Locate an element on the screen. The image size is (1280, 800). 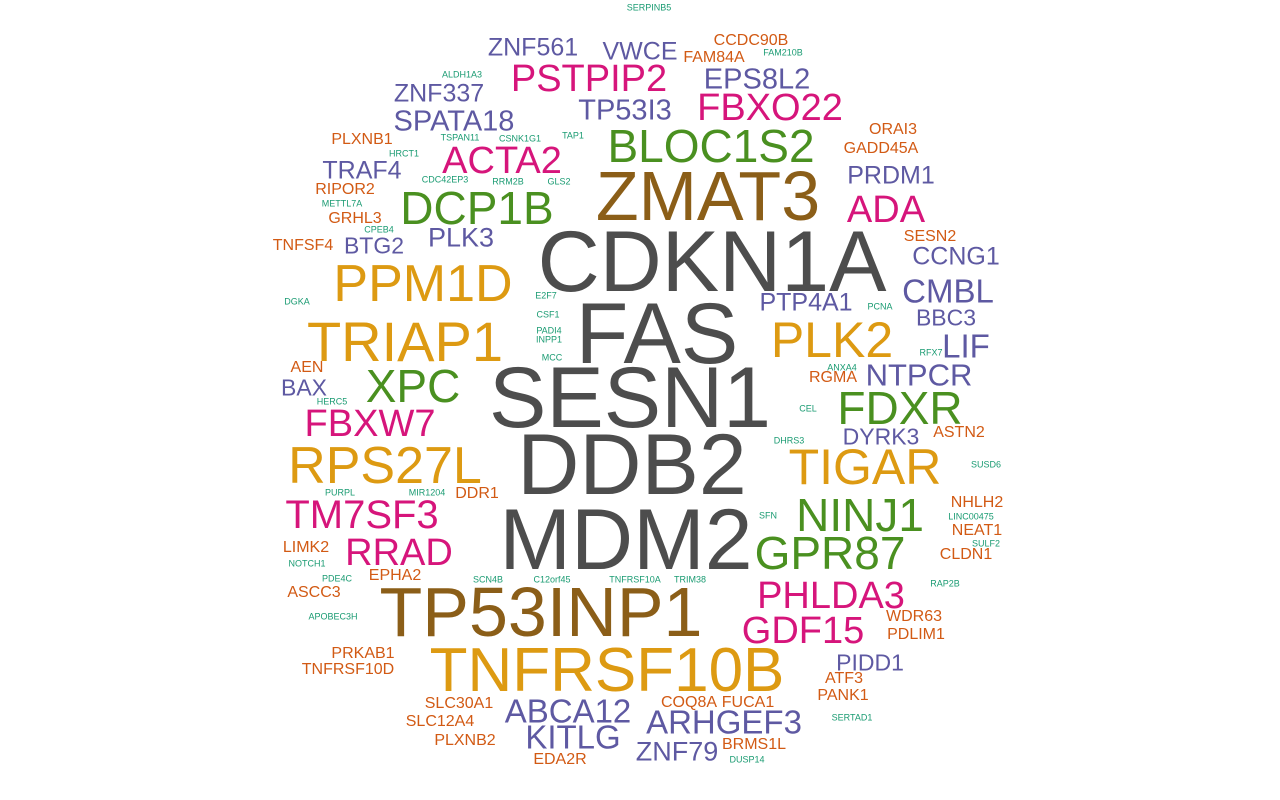
word-gls2: GLS2 is located at coordinates (559, 181).